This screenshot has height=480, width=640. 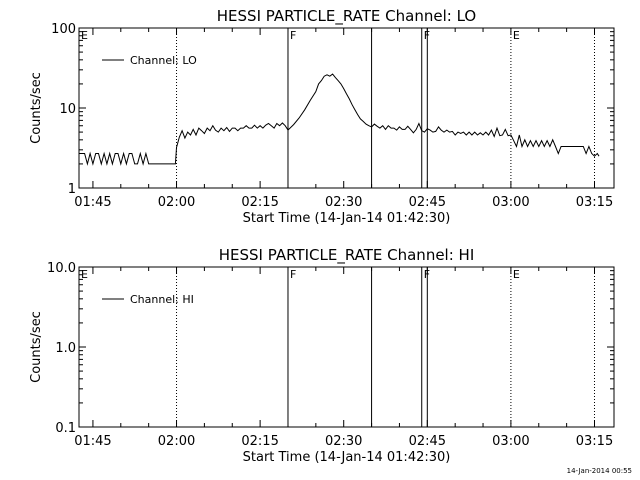 What do you see at coordinates (599, 471) in the screenshot?
I see `footer-timestamp: 14-Jan-2014 00:55` at bounding box center [599, 471].